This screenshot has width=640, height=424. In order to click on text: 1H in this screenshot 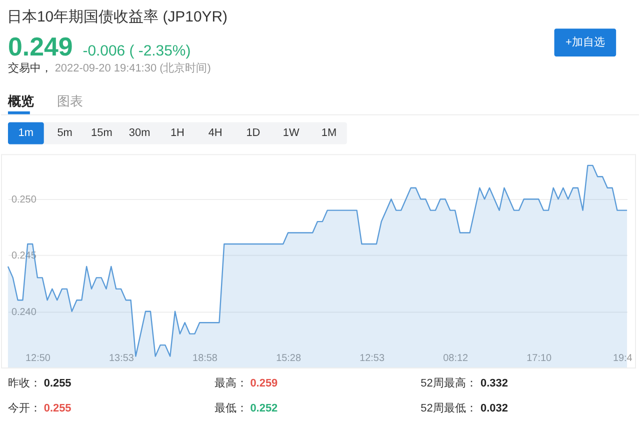, I will do `click(177, 133)`.